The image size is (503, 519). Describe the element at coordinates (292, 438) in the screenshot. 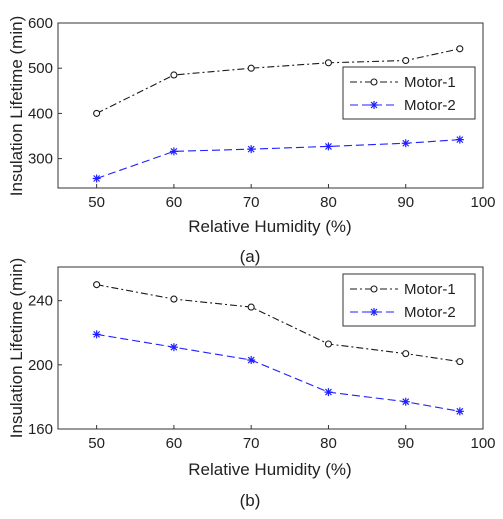

I see `x-axis-ticks-b: 50 60 70 80 90 100` at that location.